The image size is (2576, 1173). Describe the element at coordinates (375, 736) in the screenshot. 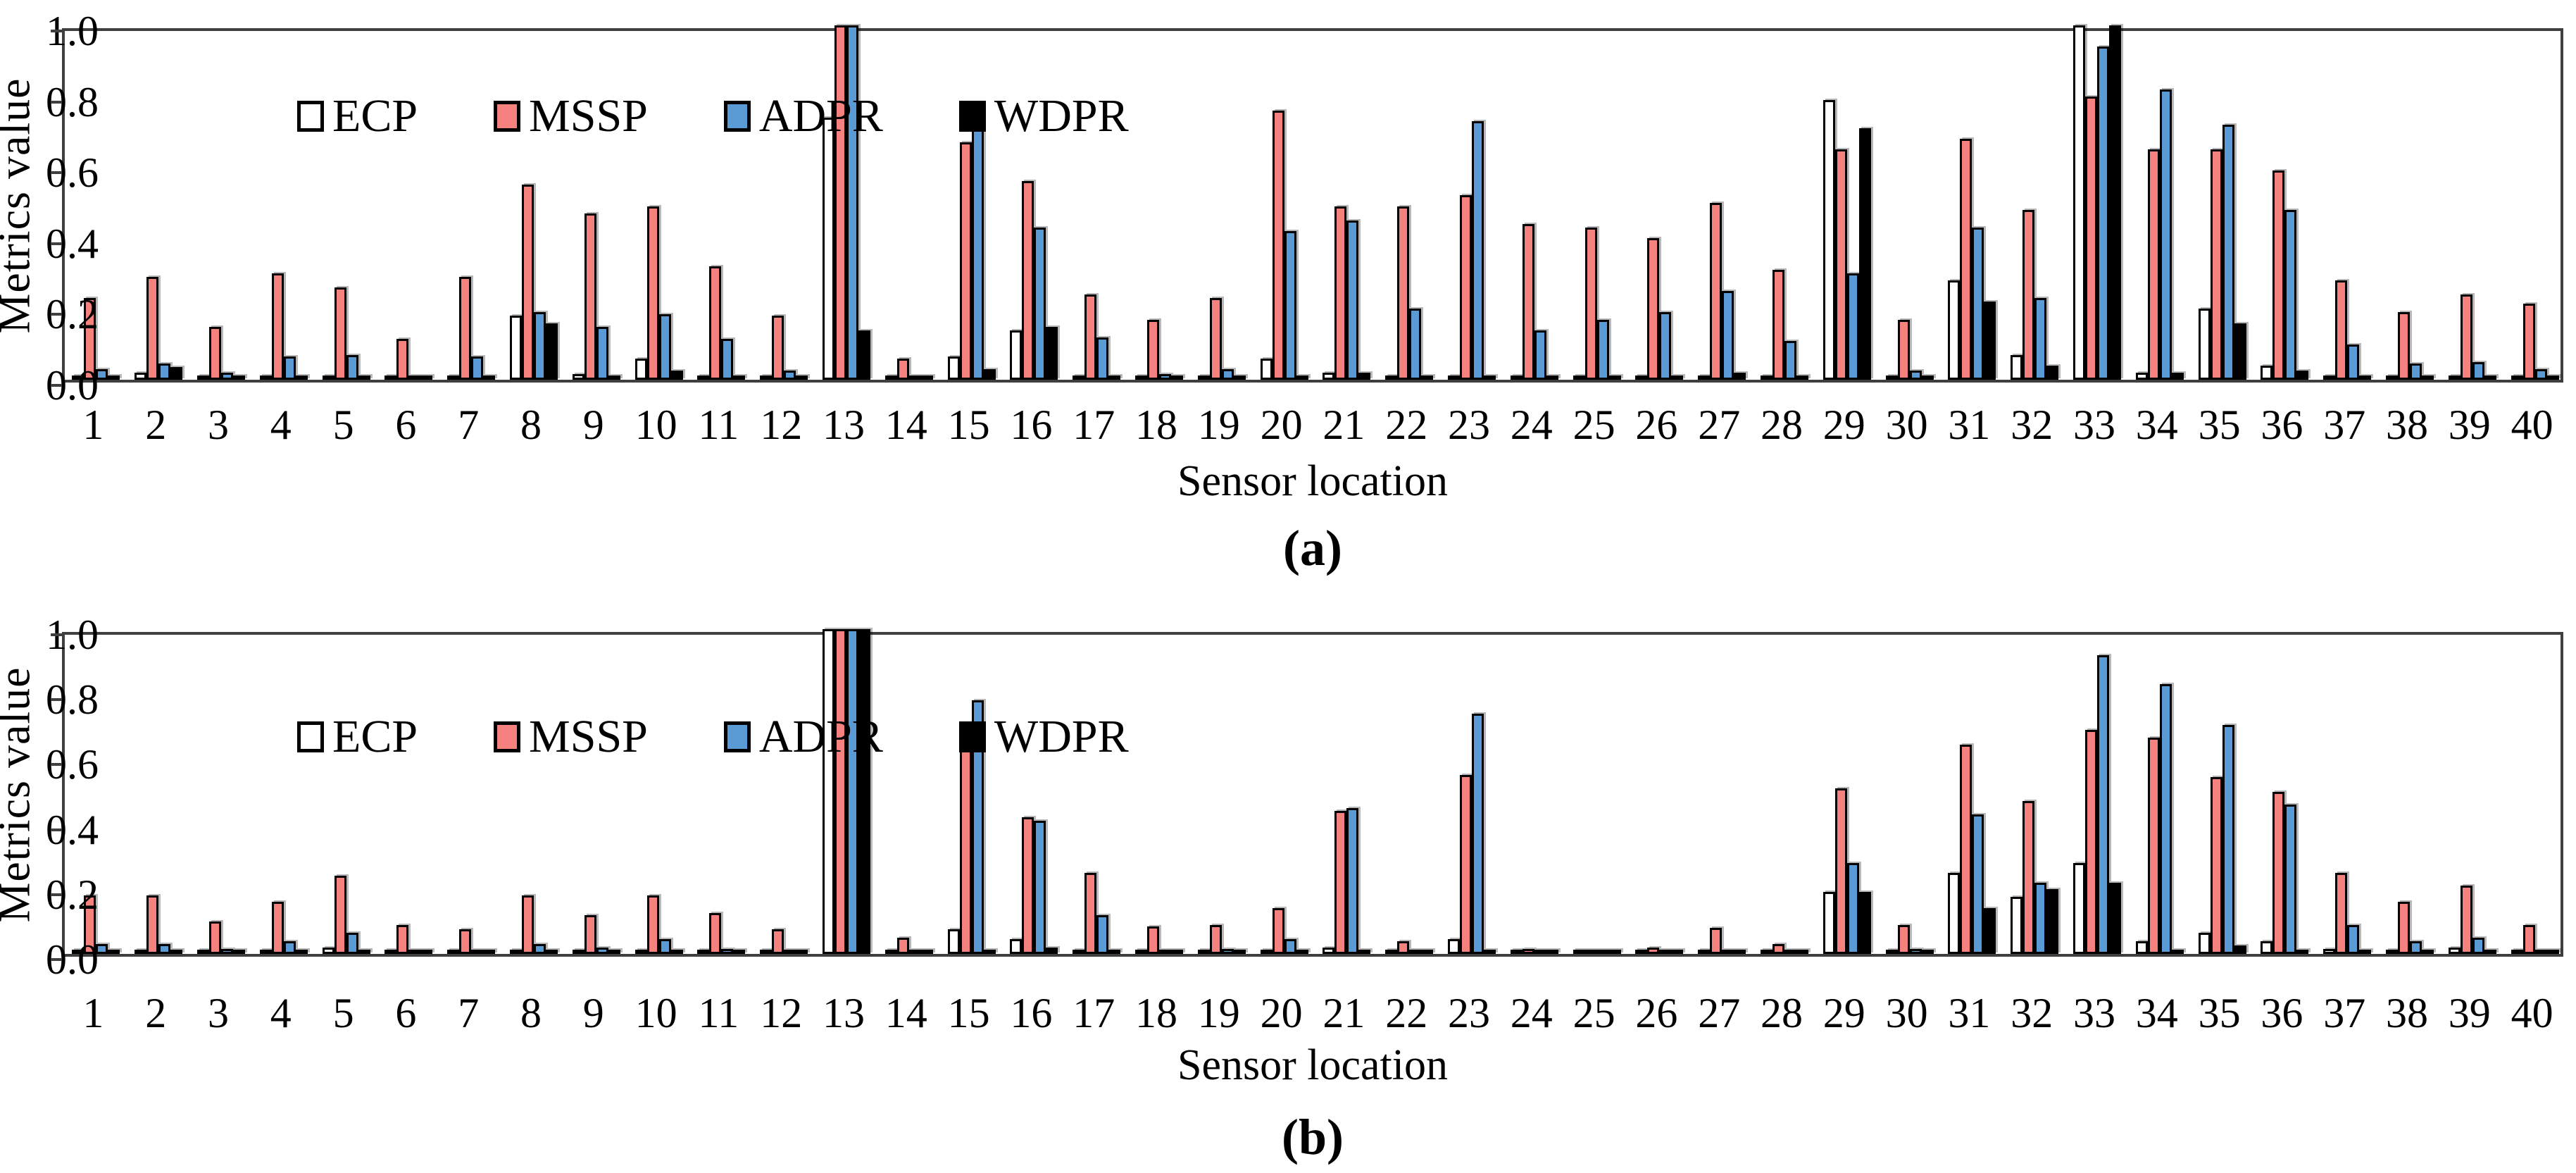

I see `legend-label: ECP` at that location.